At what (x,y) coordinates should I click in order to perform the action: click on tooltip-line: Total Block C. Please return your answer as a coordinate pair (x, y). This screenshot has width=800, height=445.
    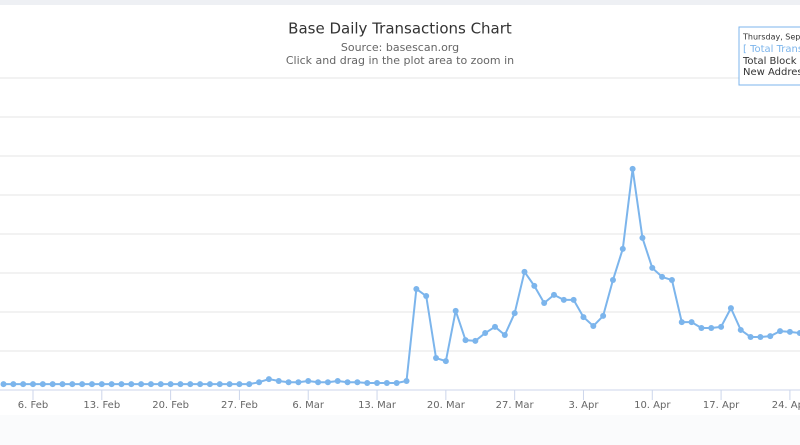
    Looking at the image, I should click on (771, 61).